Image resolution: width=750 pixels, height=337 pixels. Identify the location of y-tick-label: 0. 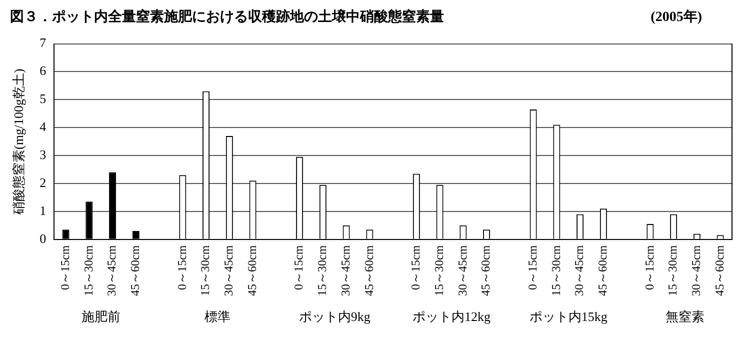
(43, 238).